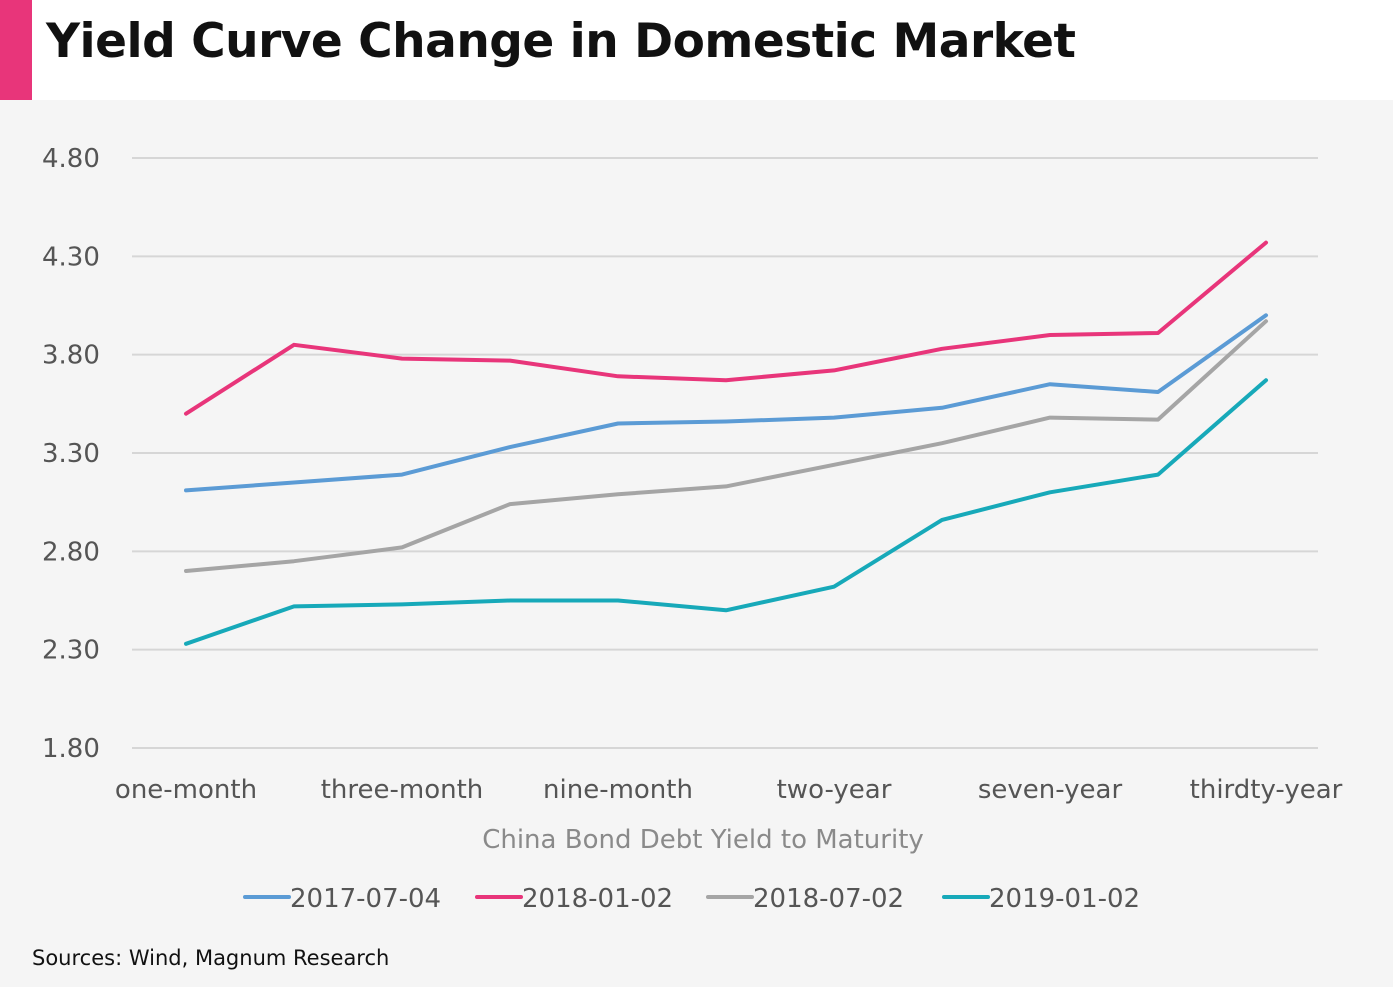 Image resolution: width=1393 pixels, height=987 pixels. Describe the element at coordinates (828, 899) in the screenshot. I see `legend-label: 2018-07-02` at that location.